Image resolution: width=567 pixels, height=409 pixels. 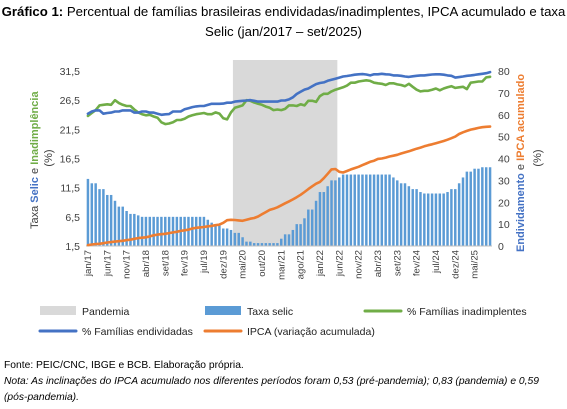 What do you see at coordinates (504, 203) in the screenshot?
I see `y-right-tick-label: 20` at bounding box center [504, 203].